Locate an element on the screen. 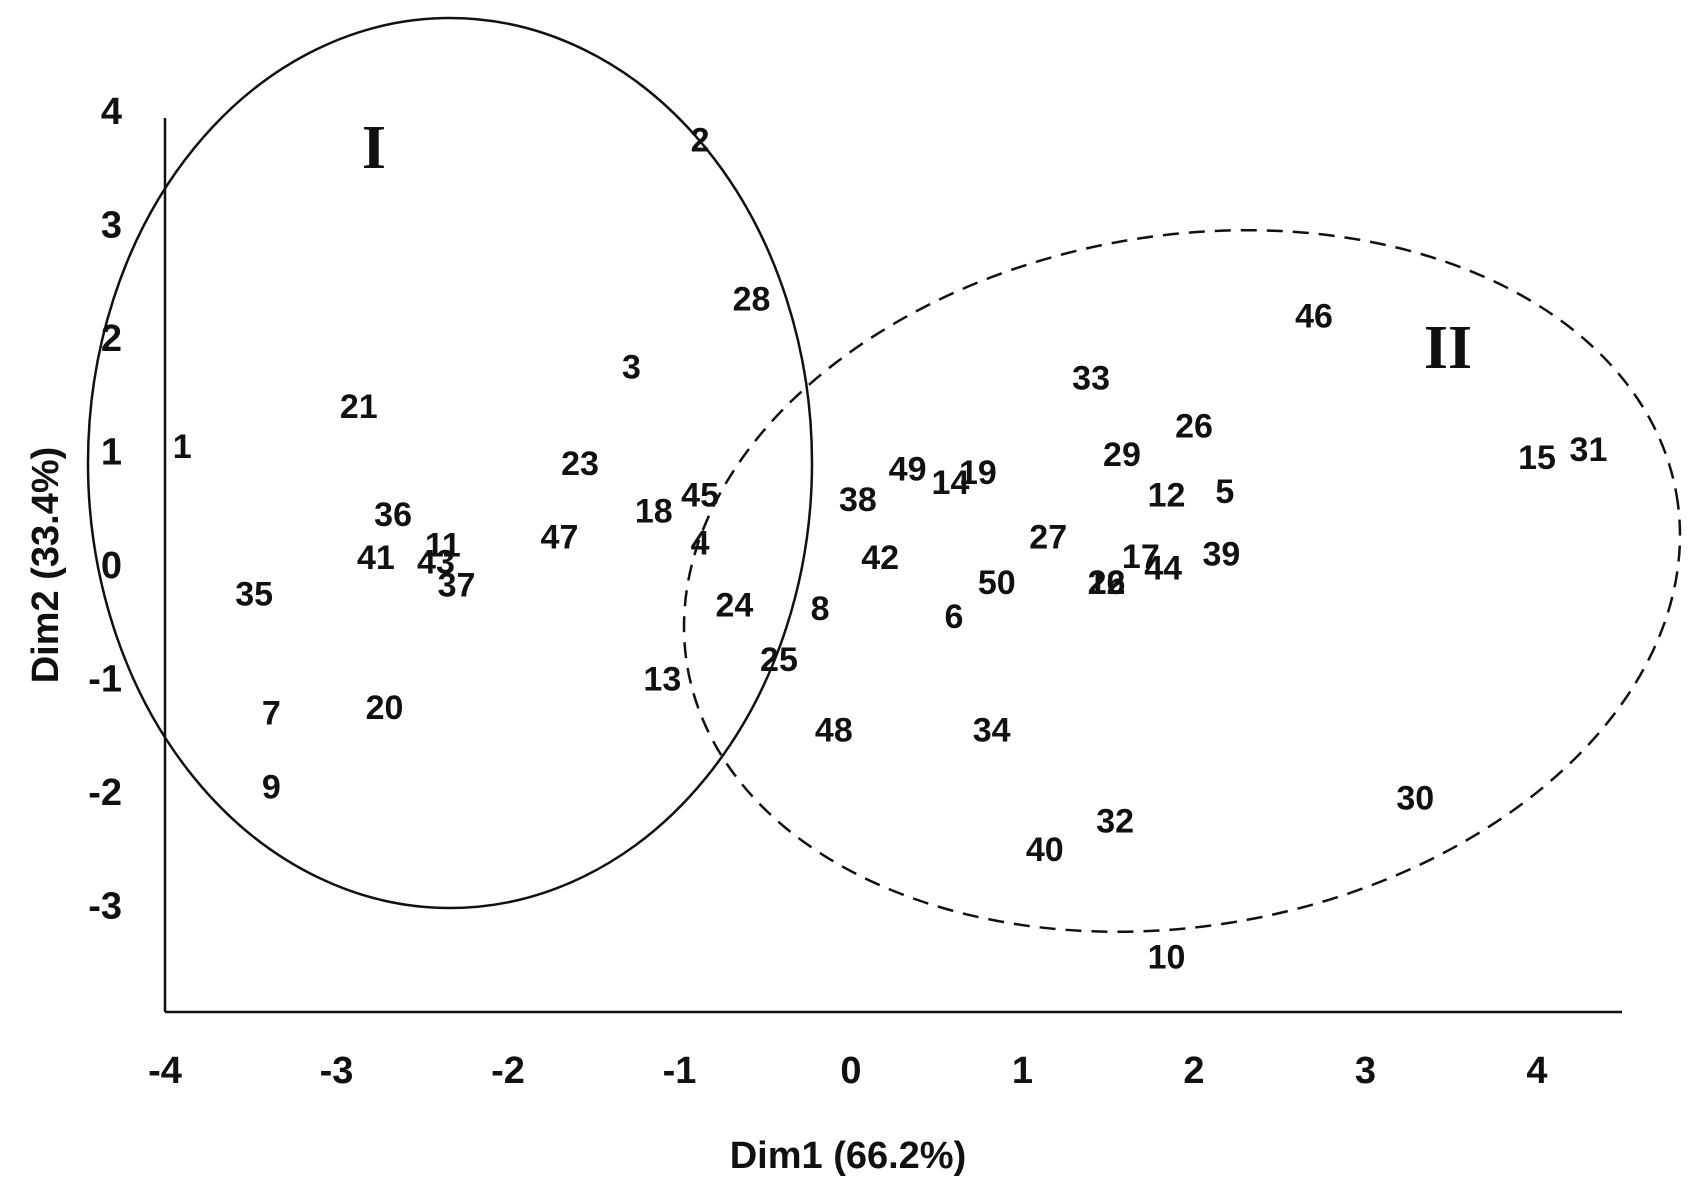 The width and height of the screenshot is (1695, 1193). point-label: 24 is located at coordinates (734, 606).